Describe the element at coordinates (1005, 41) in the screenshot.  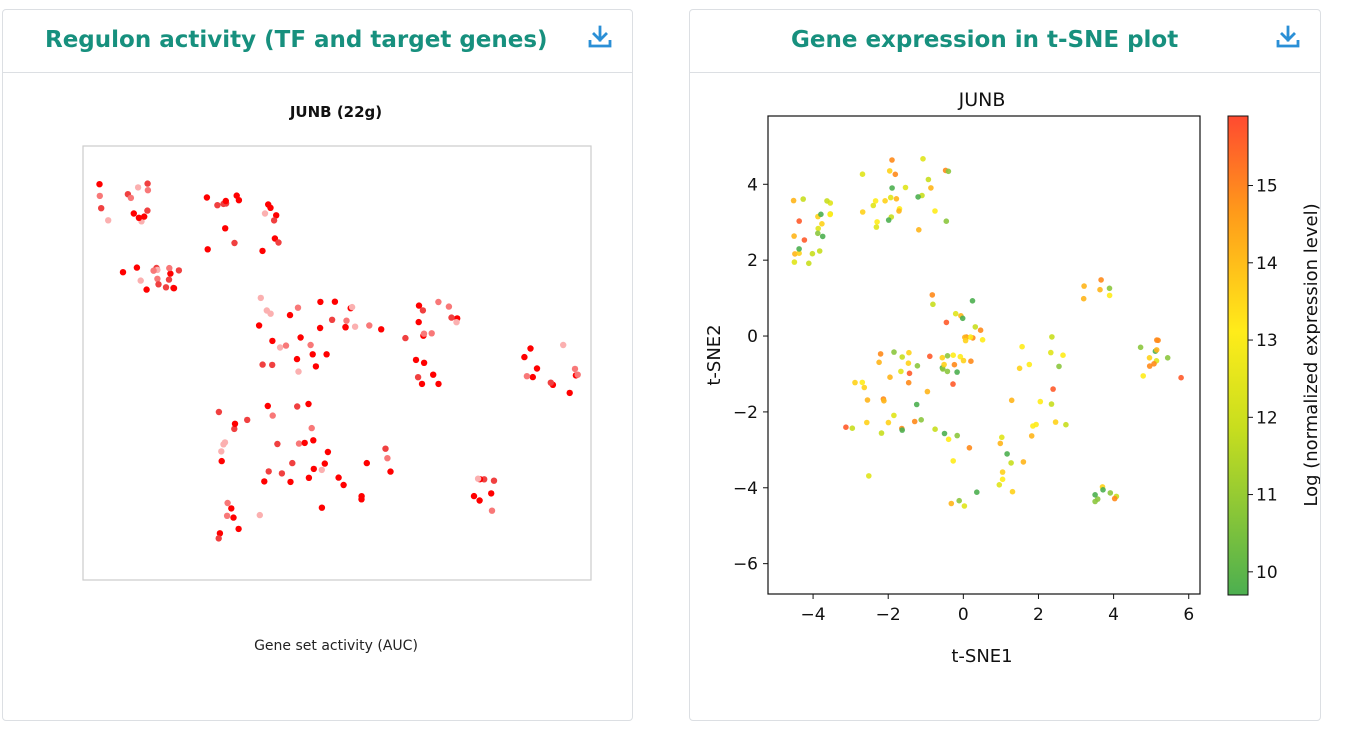
I see `panel-header: Gene expression in t-SNE plot` at that location.